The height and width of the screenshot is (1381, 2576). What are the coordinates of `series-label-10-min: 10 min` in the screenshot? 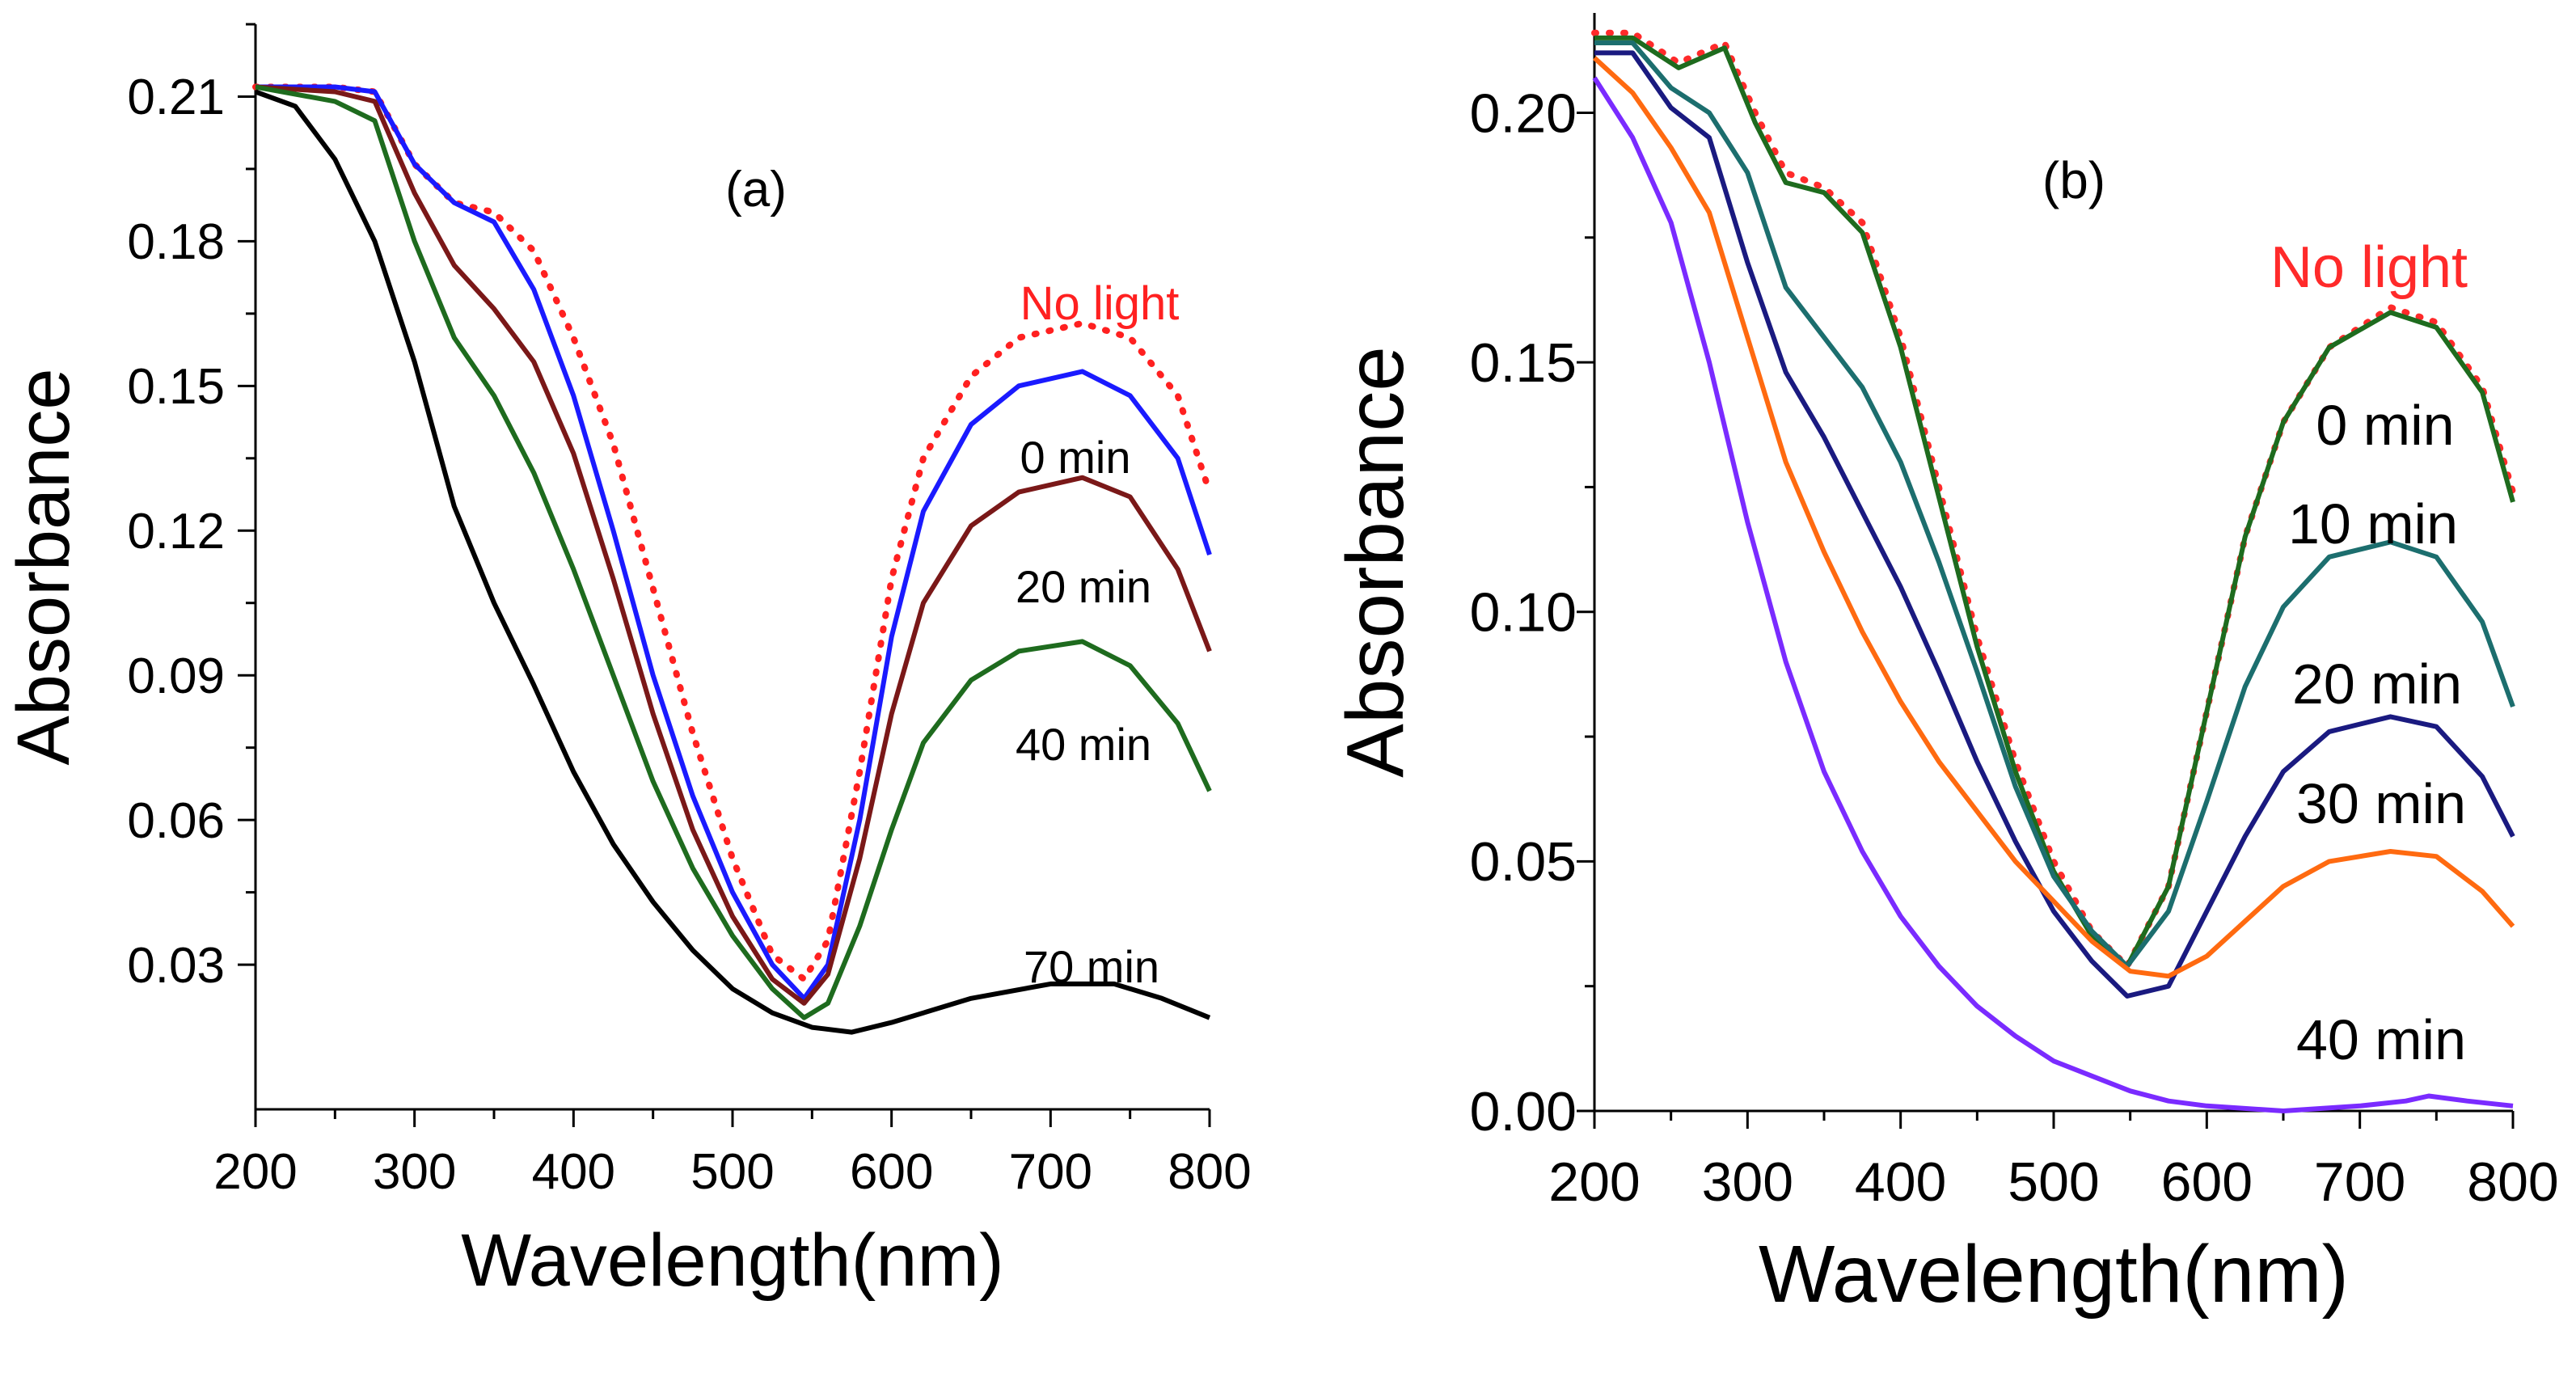 It's located at (2373, 523).